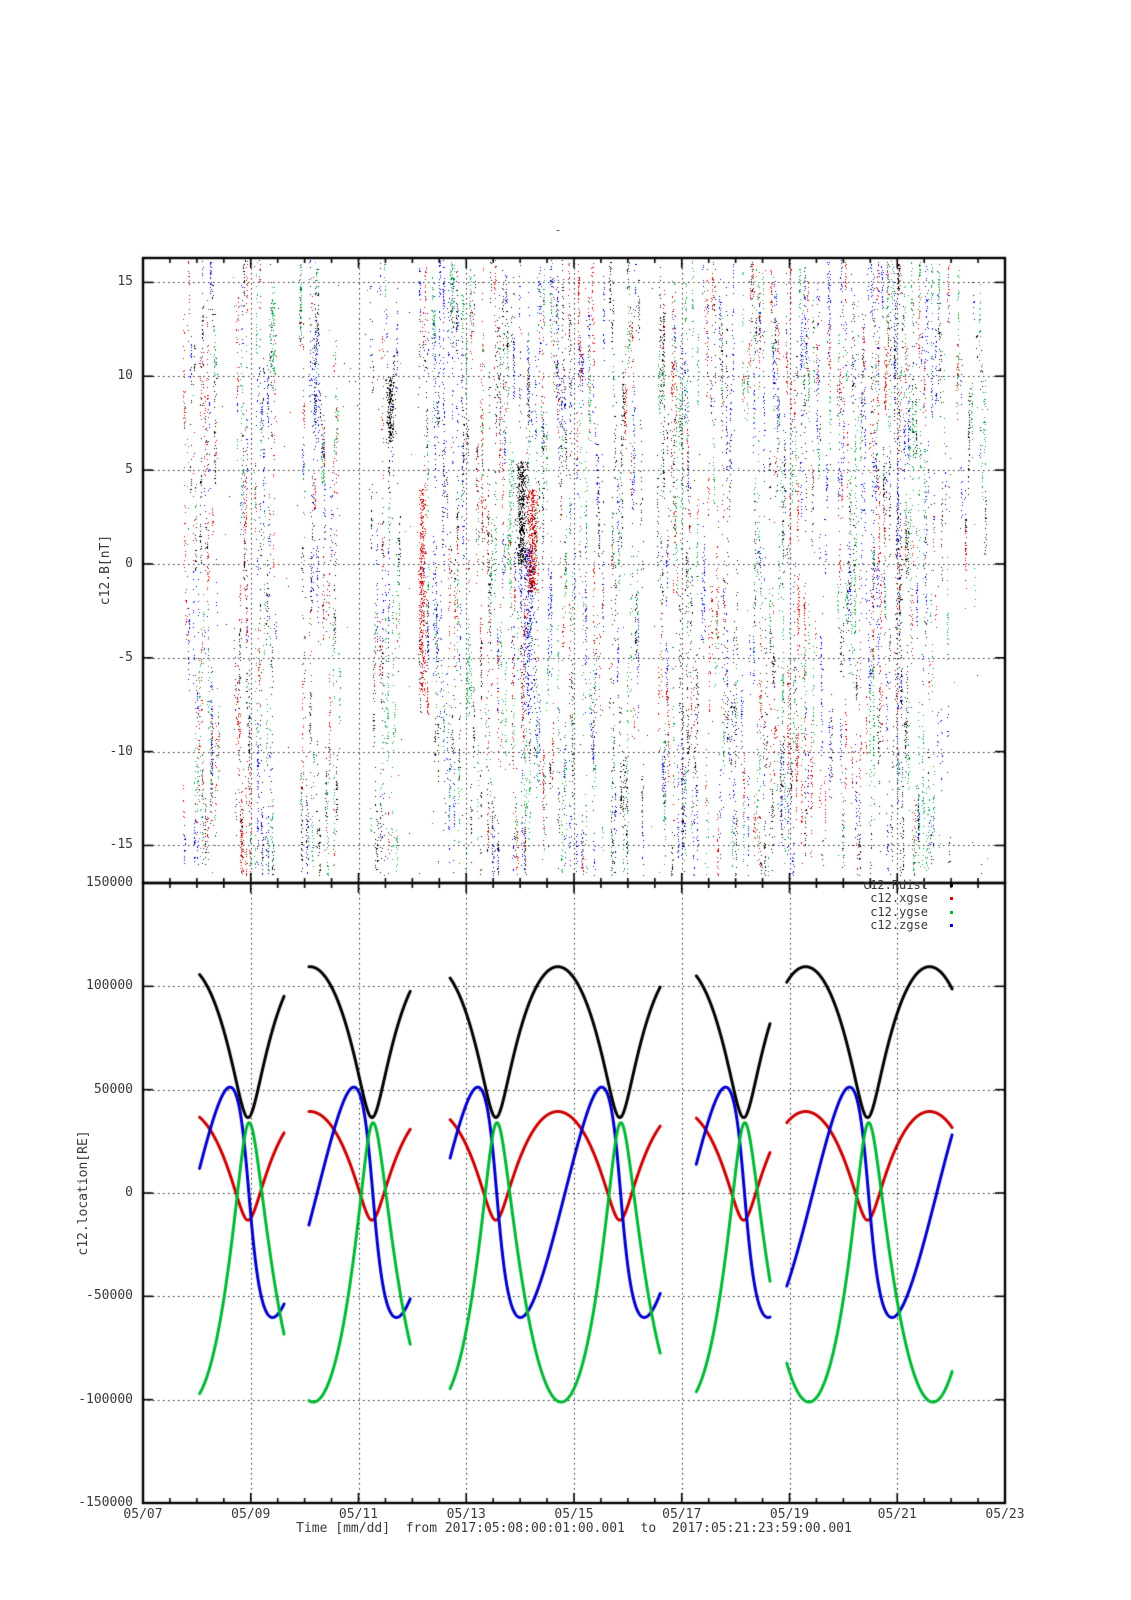  Describe the element at coordinates (105, 1502) in the screenshot. I see `y-tick-label-location: -150000` at that location.